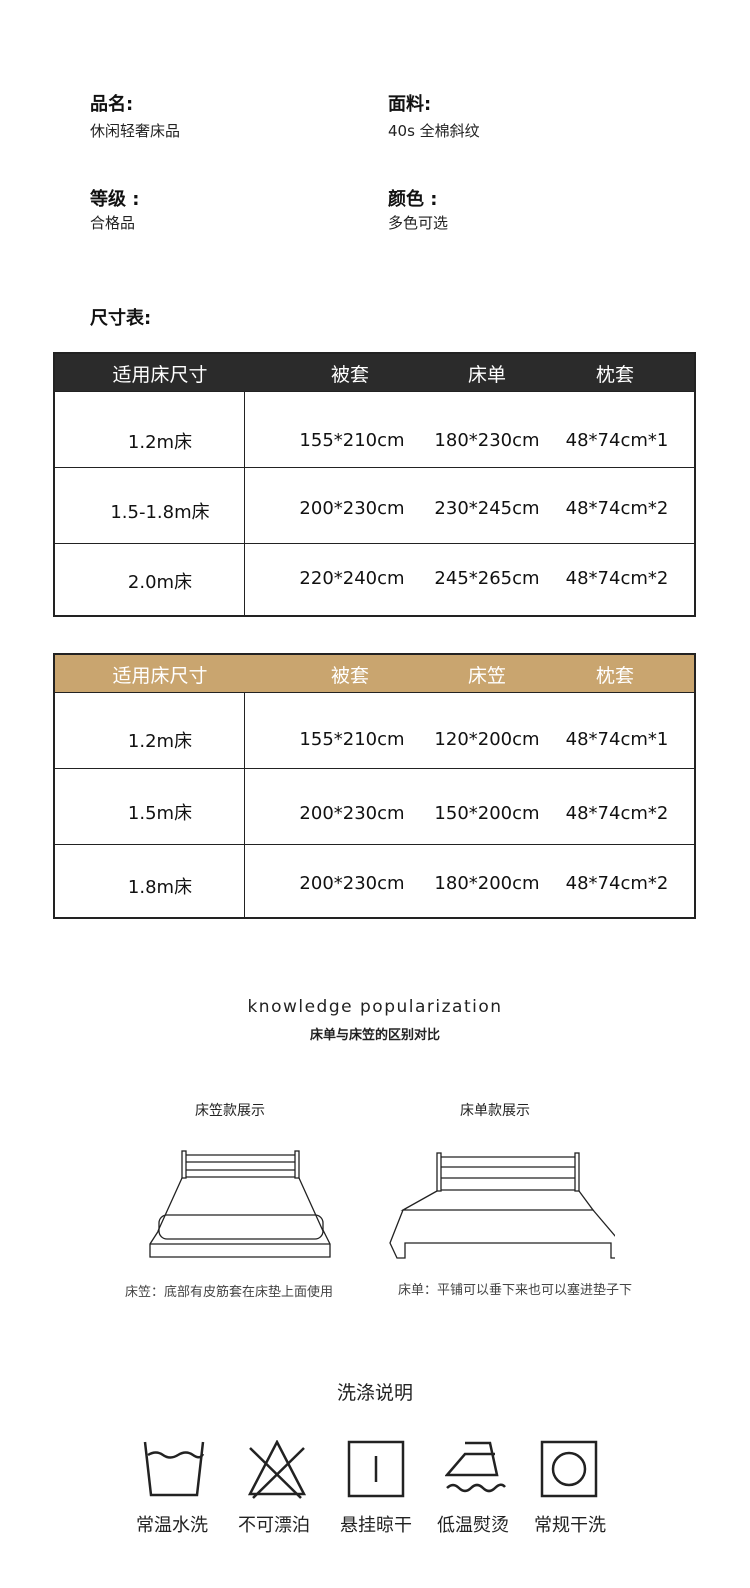 Image resolution: width=750 pixels, height=1588 pixels. Describe the element at coordinates (112, 104) in the screenshot. I see `info-label: 品名:` at that location.